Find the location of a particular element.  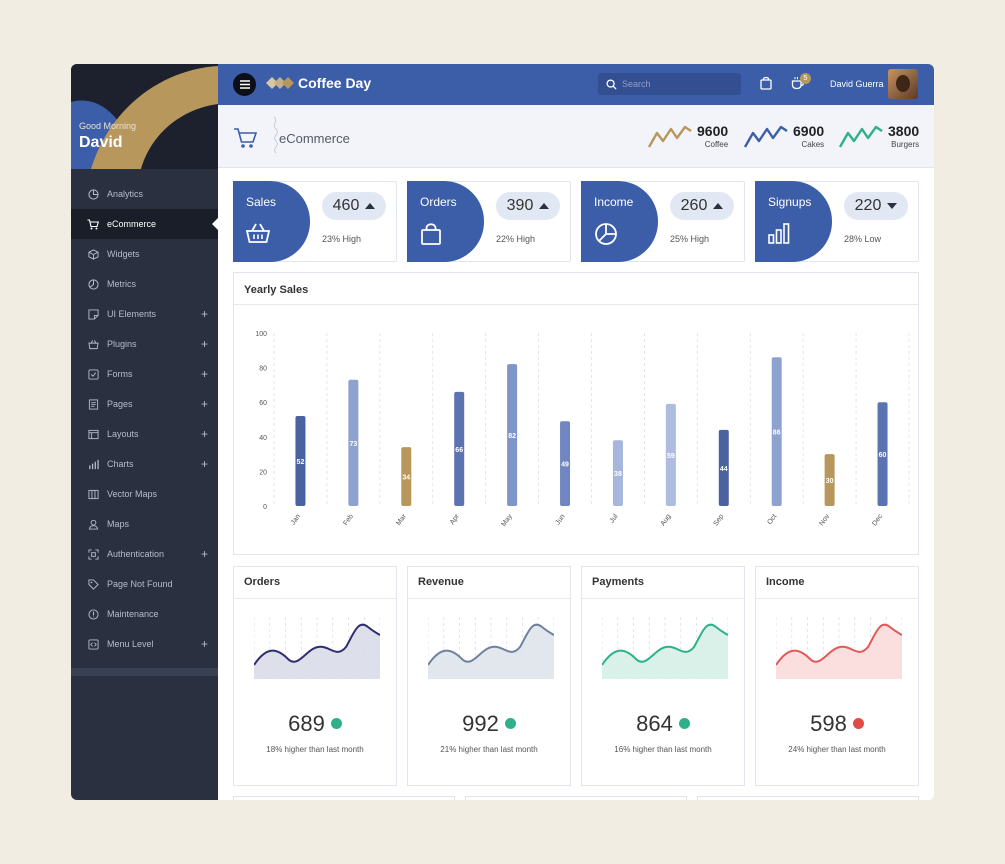

kpi-card-sales: Sales 460 23% High is located at coordinates (315, 221).